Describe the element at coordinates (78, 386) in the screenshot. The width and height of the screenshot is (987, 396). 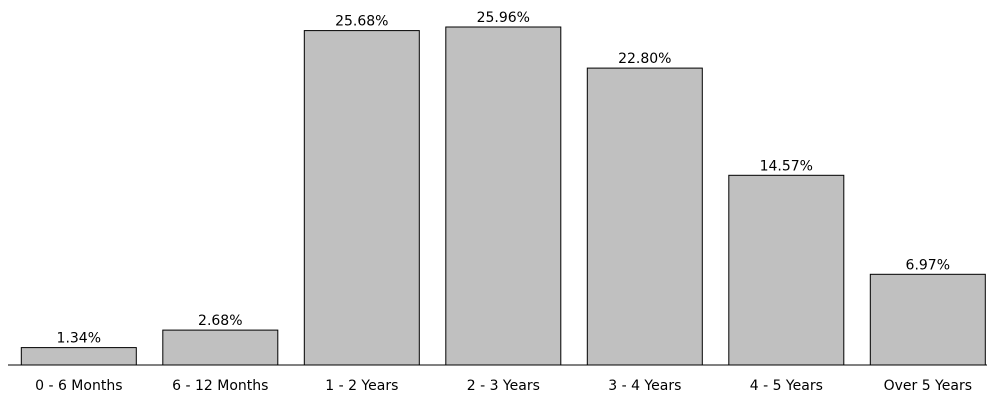
I see `category-label: 0 - 6 Months` at that location.